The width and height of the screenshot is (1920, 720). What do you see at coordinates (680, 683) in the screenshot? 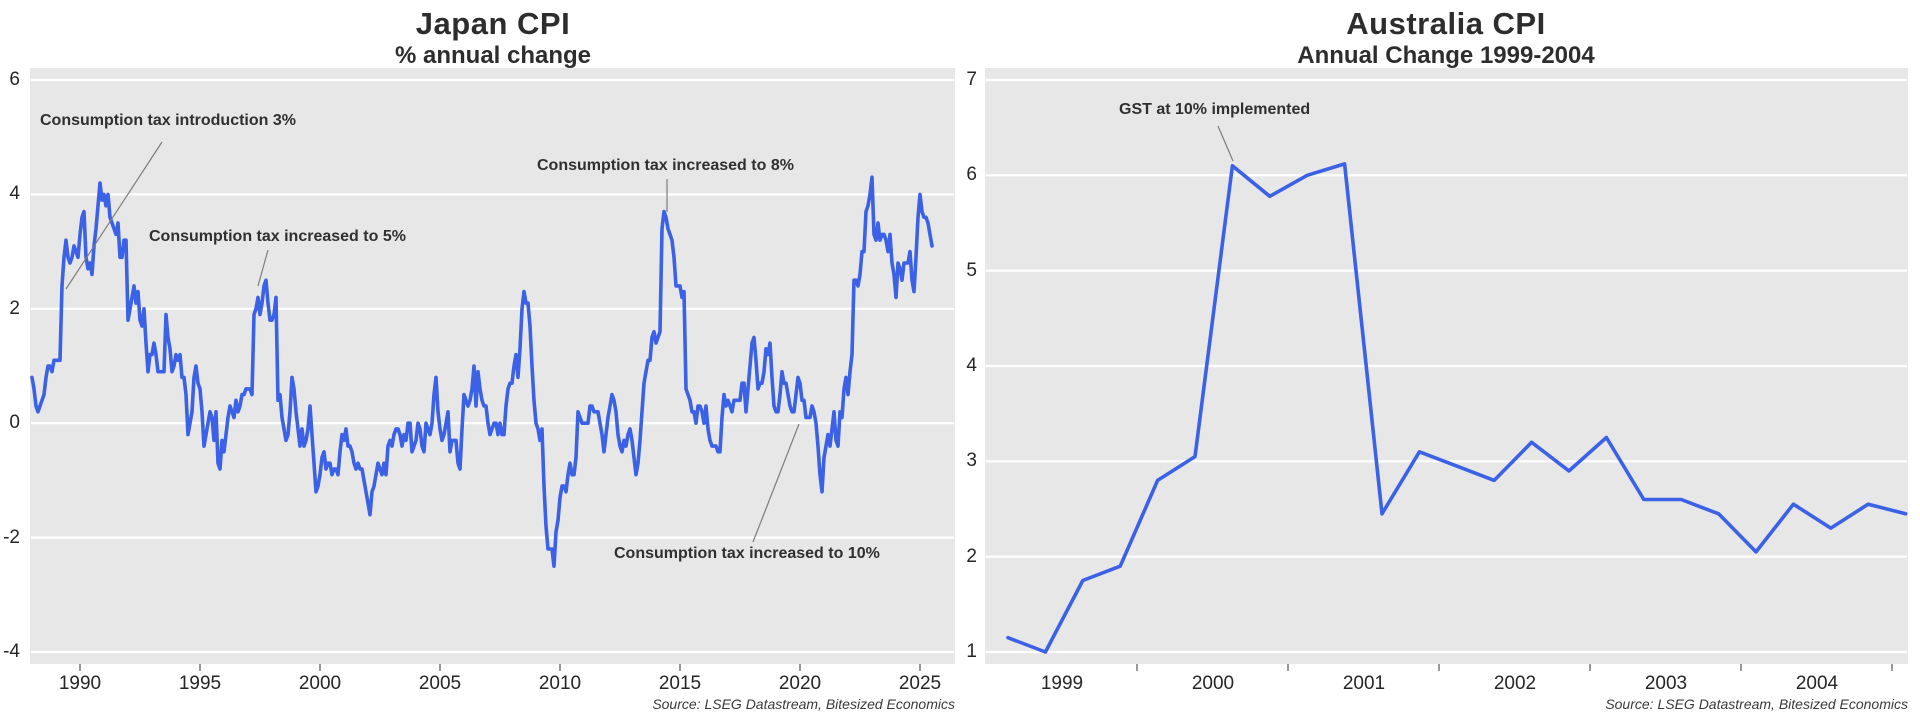
I see `japan-x-tick-label: 2015` at bounding box center [680, 683].